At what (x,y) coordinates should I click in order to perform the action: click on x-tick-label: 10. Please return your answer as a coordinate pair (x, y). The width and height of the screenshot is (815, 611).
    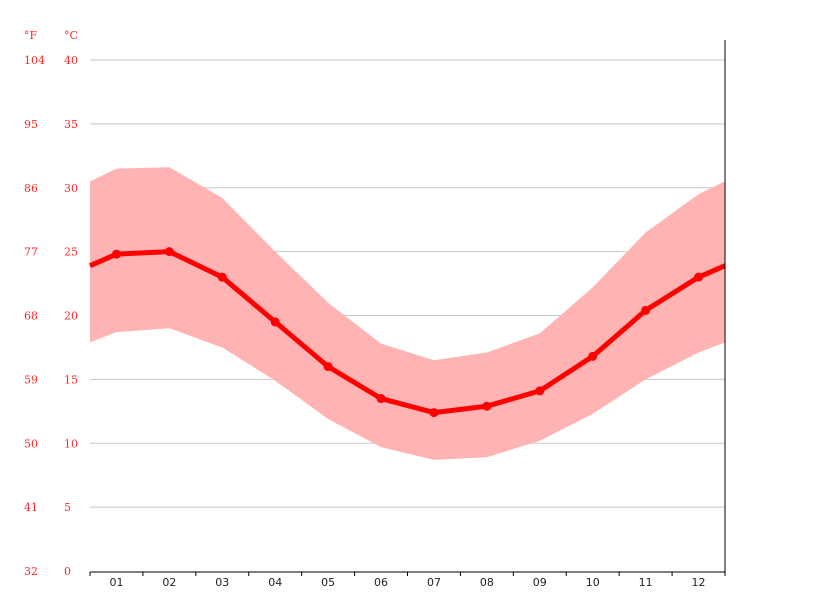
    Looking at the image, I should click on (593, 582).